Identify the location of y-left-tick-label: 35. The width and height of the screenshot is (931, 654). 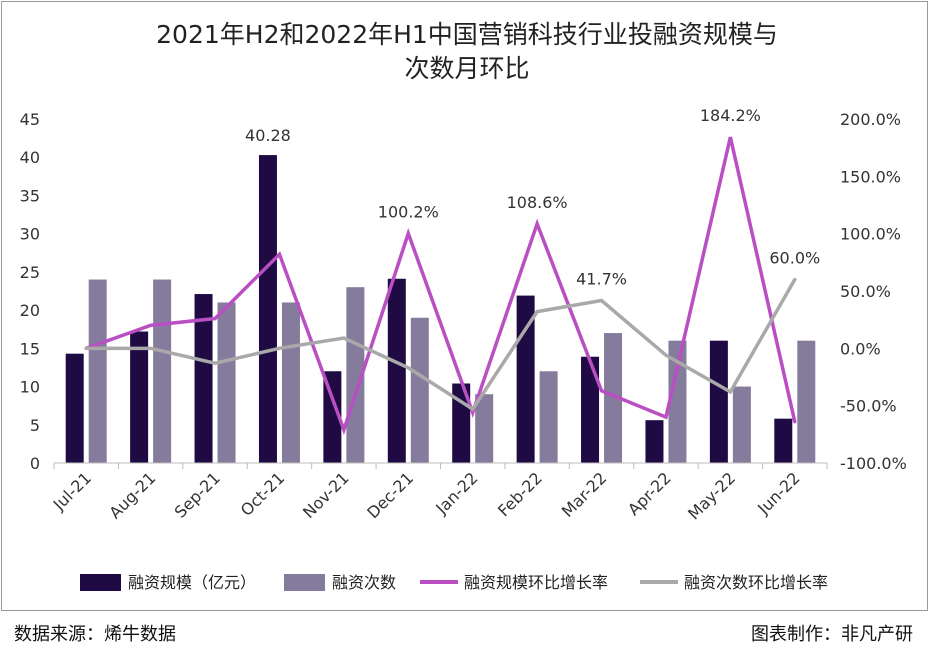
(30, 195).